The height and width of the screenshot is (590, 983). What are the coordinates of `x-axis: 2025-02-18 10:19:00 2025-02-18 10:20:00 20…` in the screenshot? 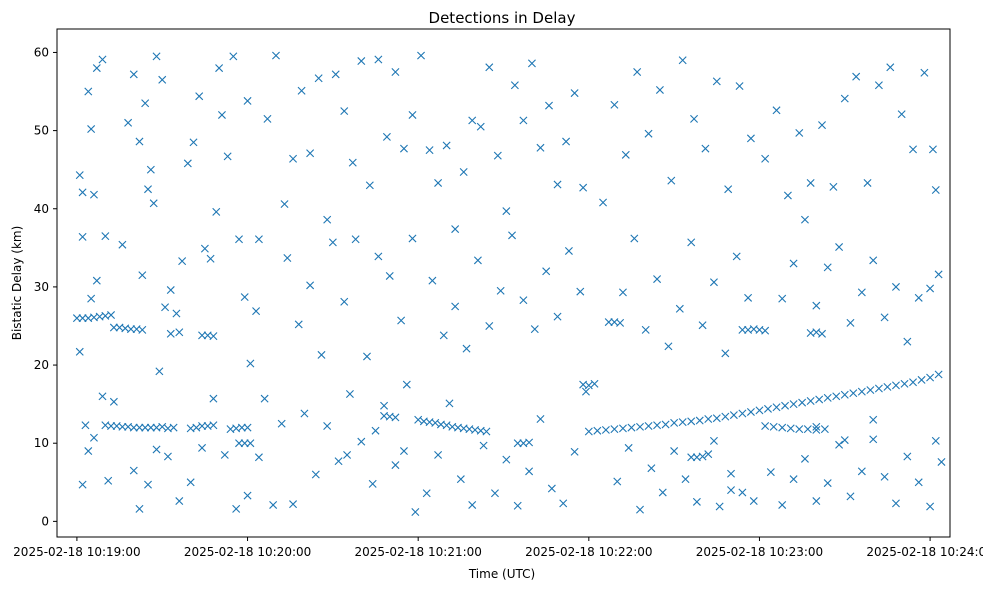 It's located at (498, 548).